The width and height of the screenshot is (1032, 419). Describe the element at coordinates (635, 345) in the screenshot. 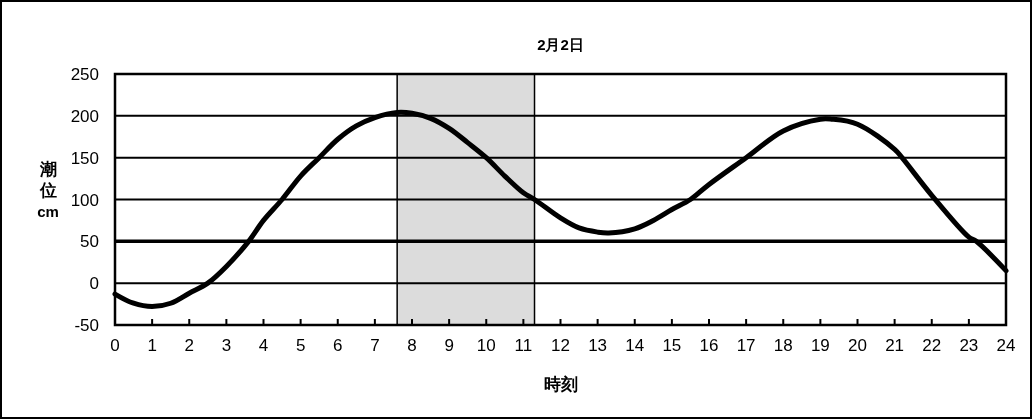

I see `x-tick-label: 14` at that location.